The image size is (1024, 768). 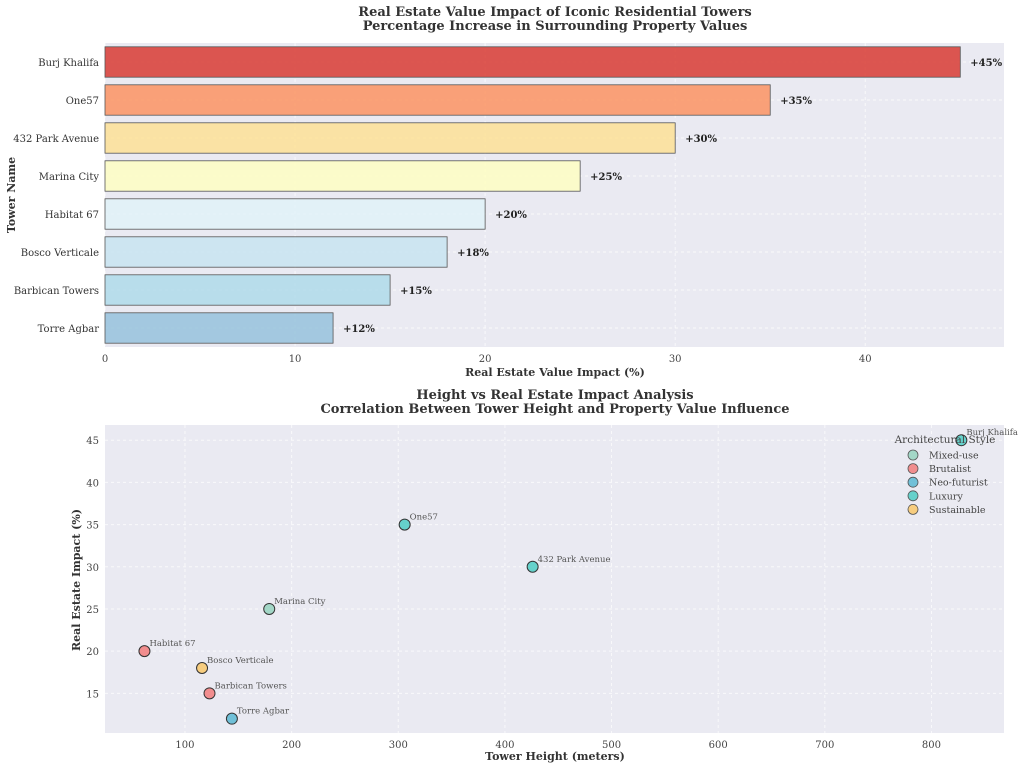 What do you see at coordinates (72, 215) in the screenshot?
I see `y-tick-label: Habitat 67` at bounding box center [72, 215].